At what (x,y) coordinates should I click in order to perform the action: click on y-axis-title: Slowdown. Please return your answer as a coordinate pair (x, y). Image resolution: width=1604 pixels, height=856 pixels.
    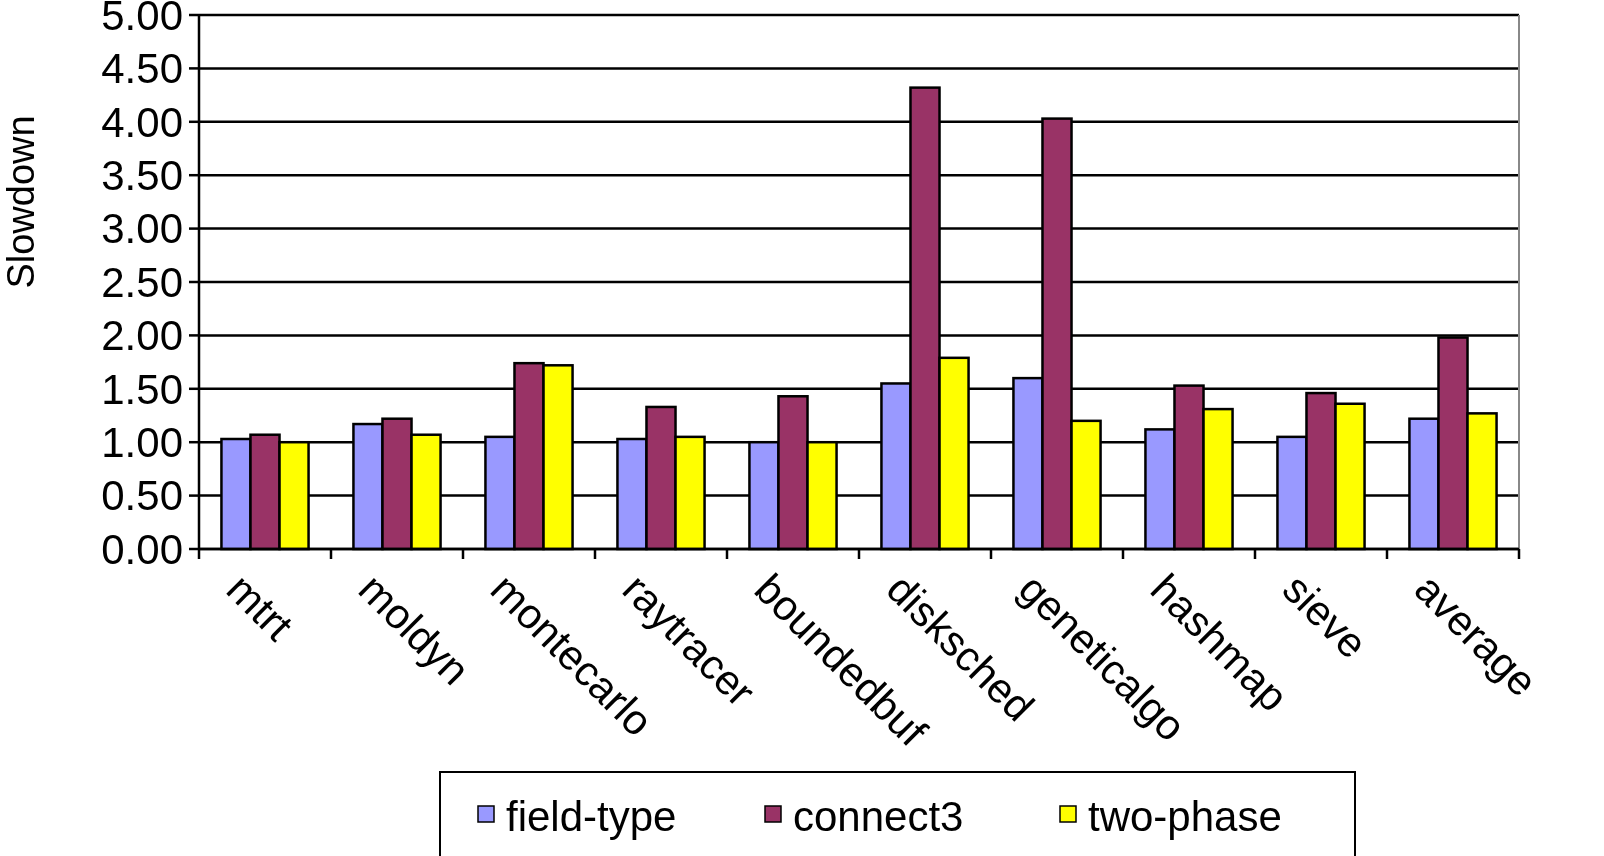
    Looking at the image, I should click on (21, 202).